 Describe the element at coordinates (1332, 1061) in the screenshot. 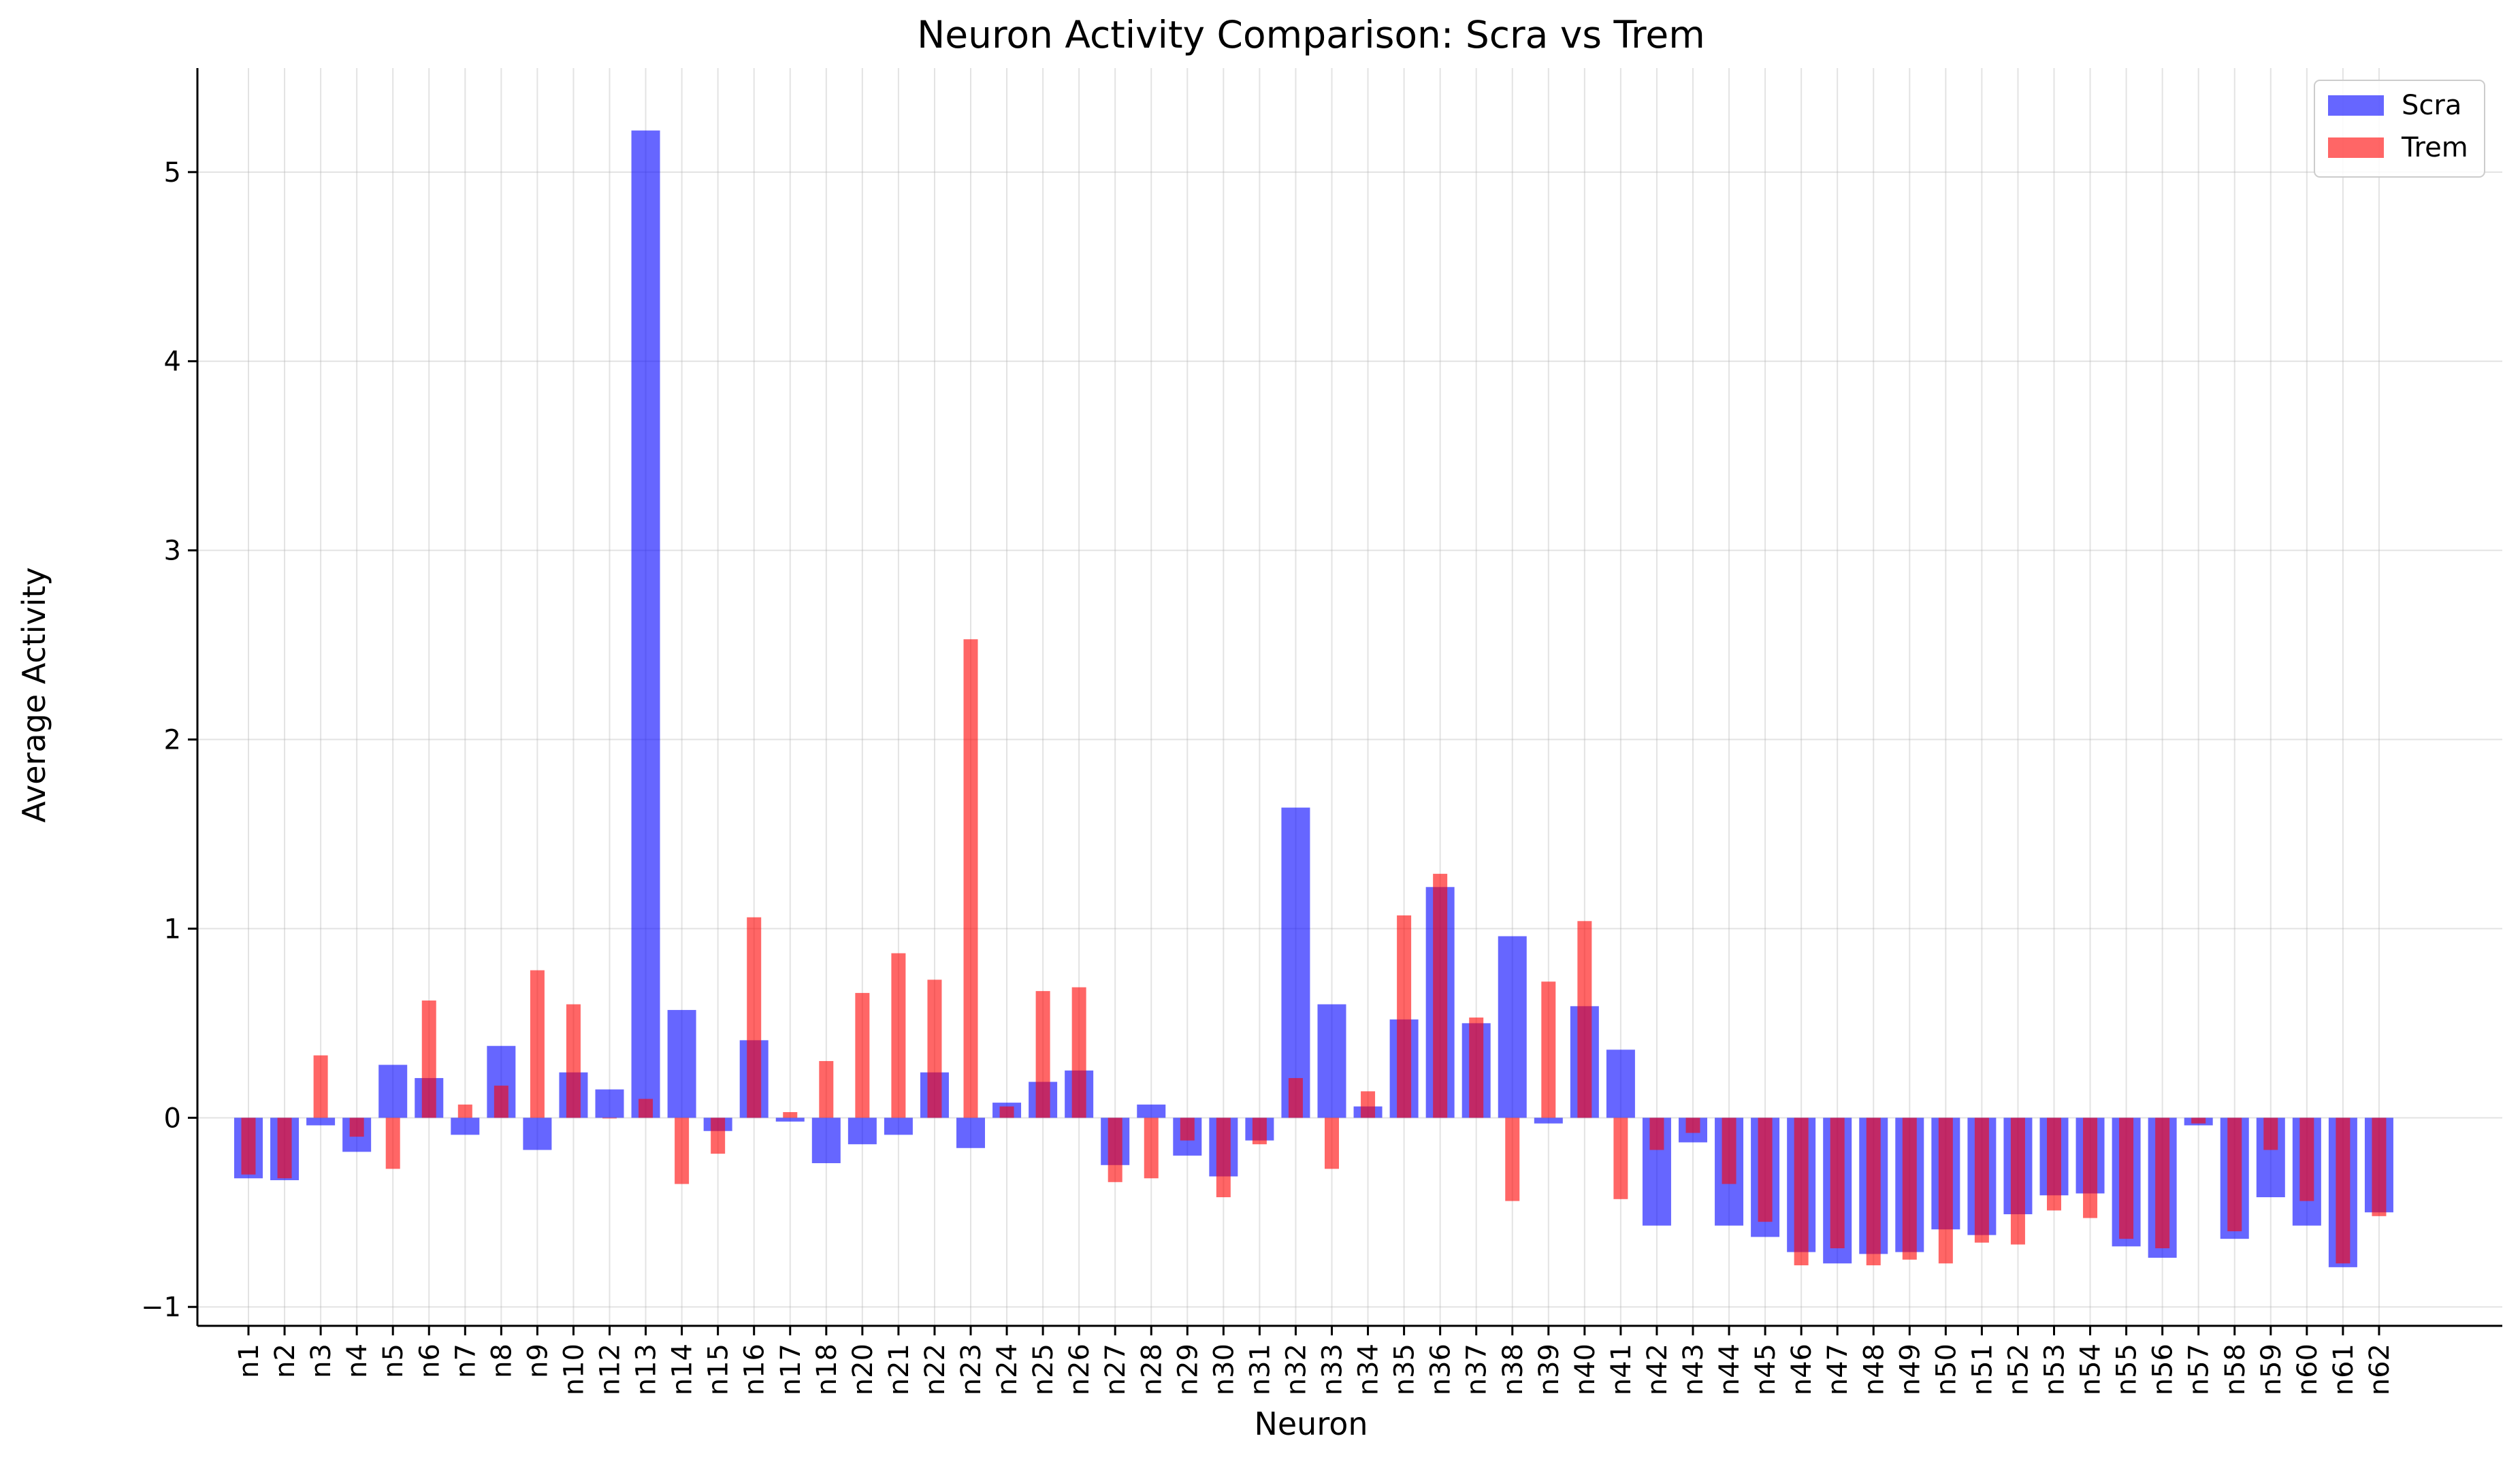

I see `bar-scra-n33` at that location.